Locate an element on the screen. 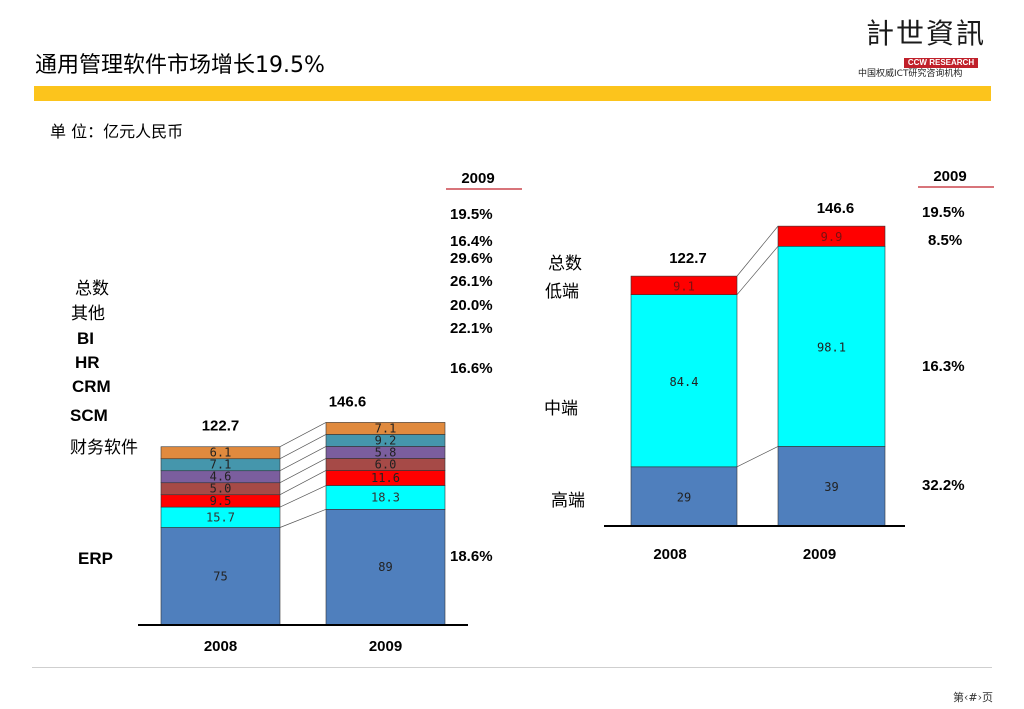  data-label: 6.1 is located at coordinates (221, 453).